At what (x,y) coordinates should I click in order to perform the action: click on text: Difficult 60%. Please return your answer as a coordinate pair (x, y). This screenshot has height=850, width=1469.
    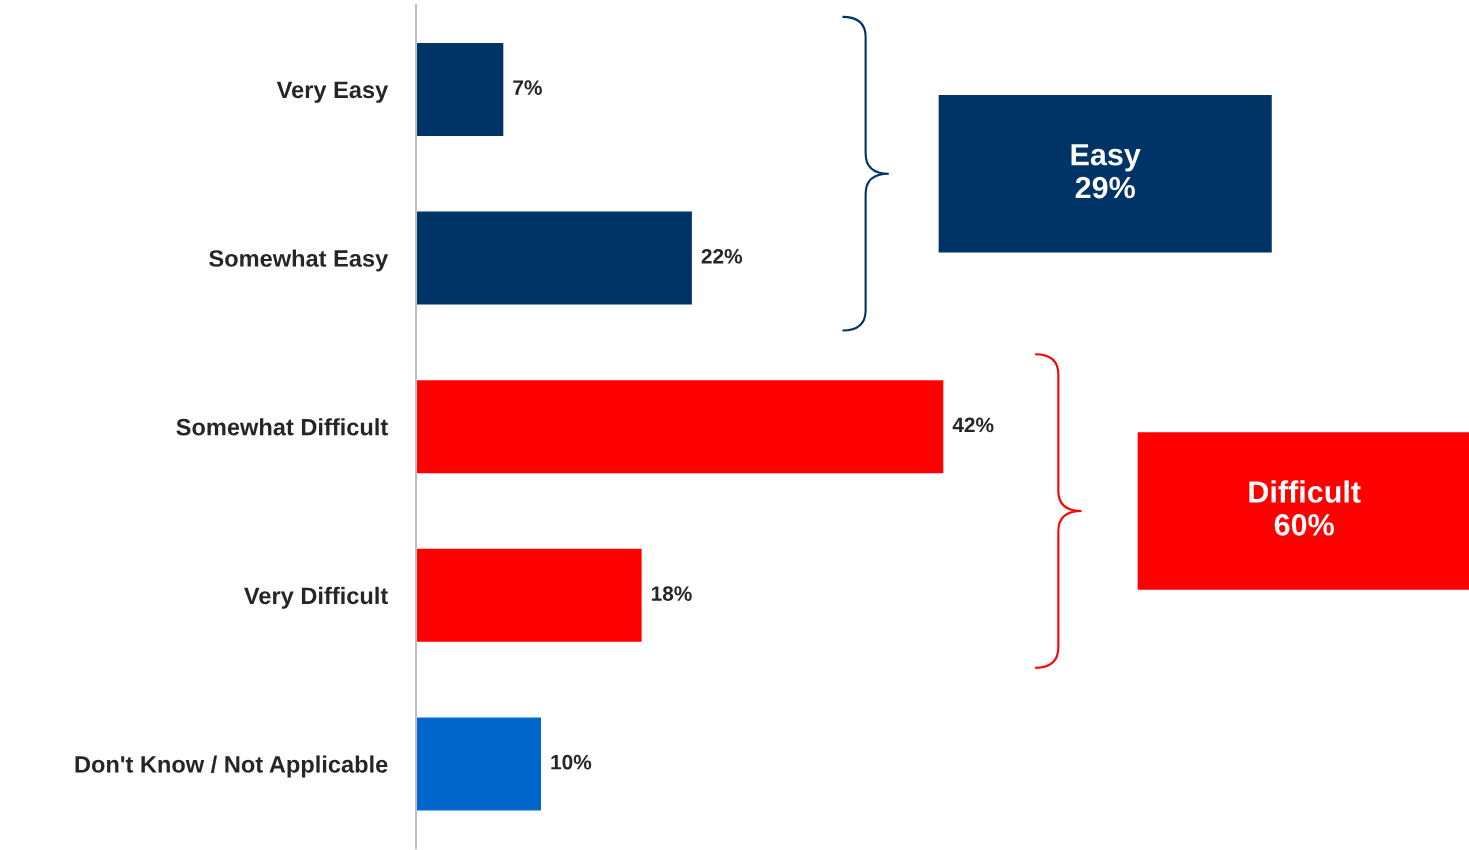
    Looking at the image, I should click on (1305, 508).